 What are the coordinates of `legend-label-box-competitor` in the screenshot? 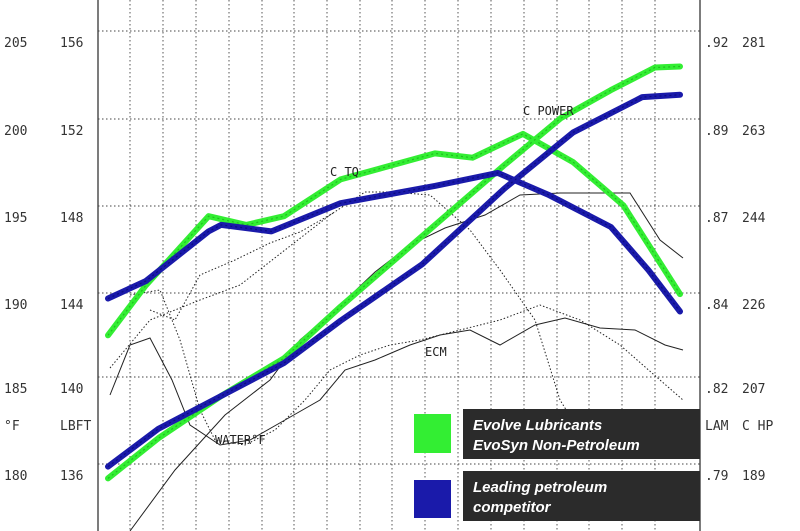 It's located at (581, 496).